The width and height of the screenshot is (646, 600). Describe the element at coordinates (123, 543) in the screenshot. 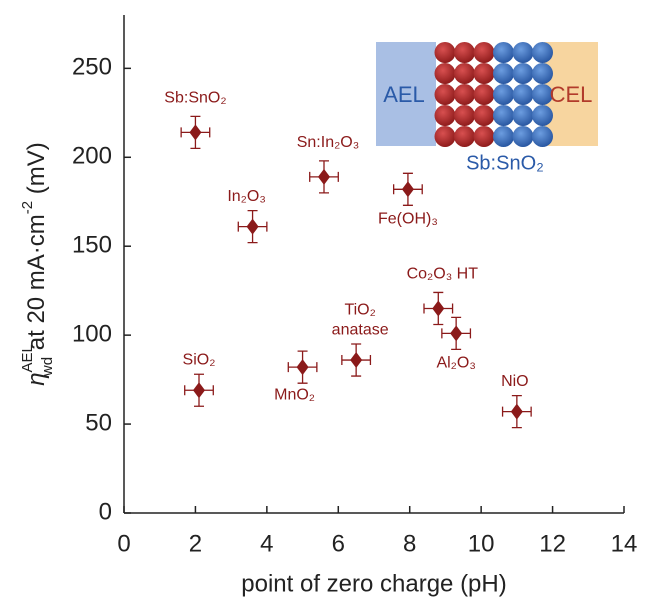

I see `x-tick-label: 0` at that location.